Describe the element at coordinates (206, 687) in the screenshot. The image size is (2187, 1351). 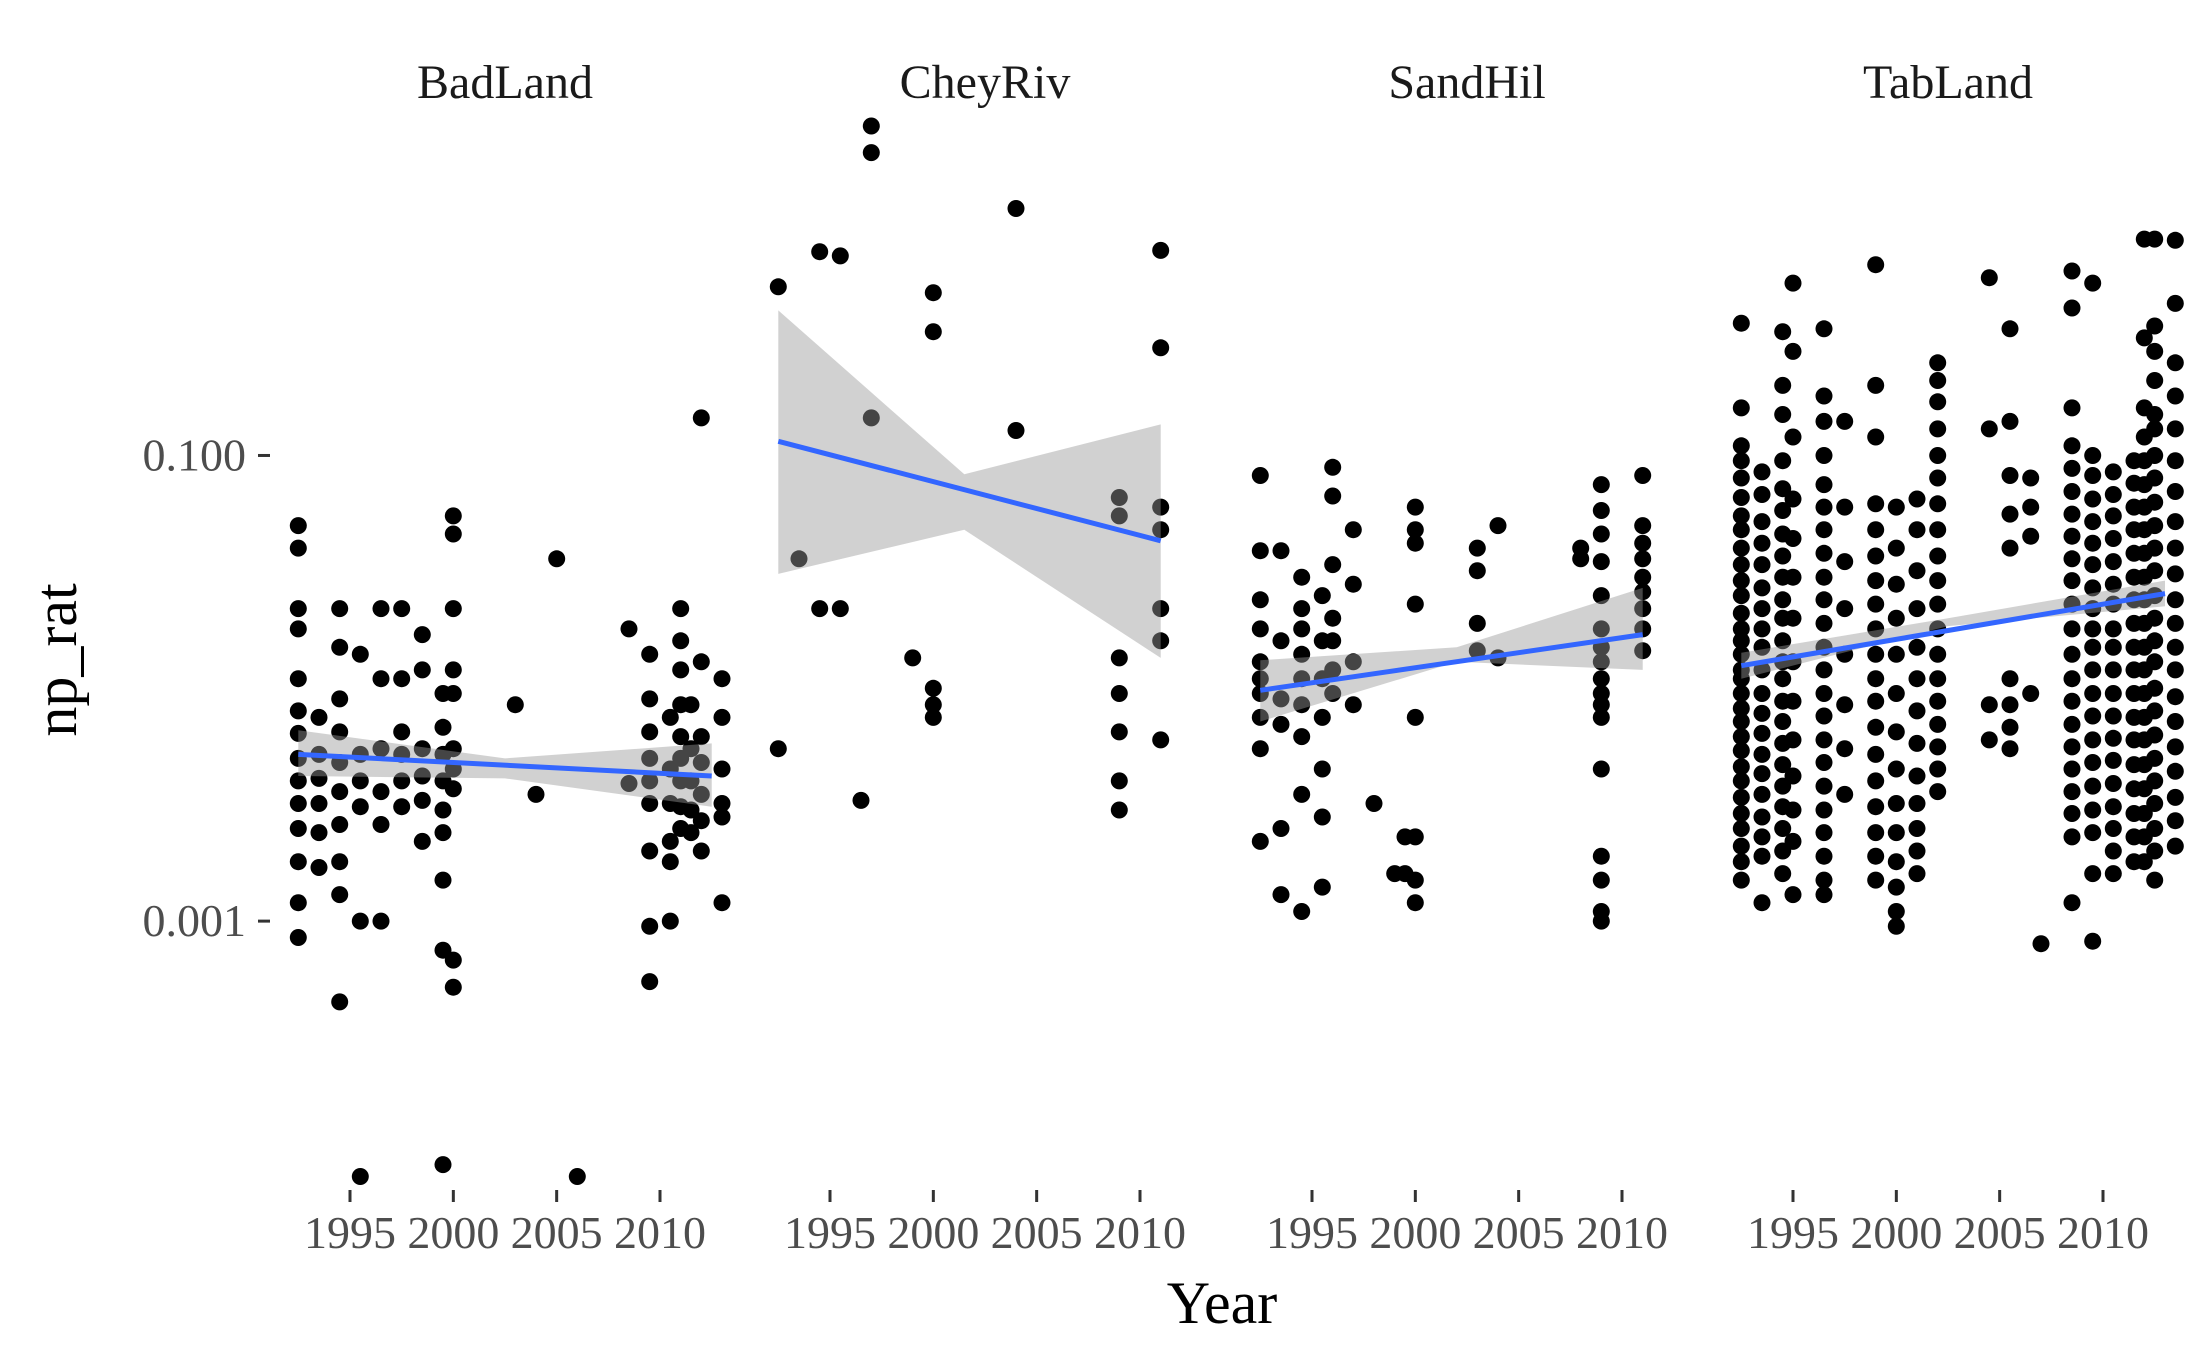
I see `y-axis: 0.001 0.100` at that location.